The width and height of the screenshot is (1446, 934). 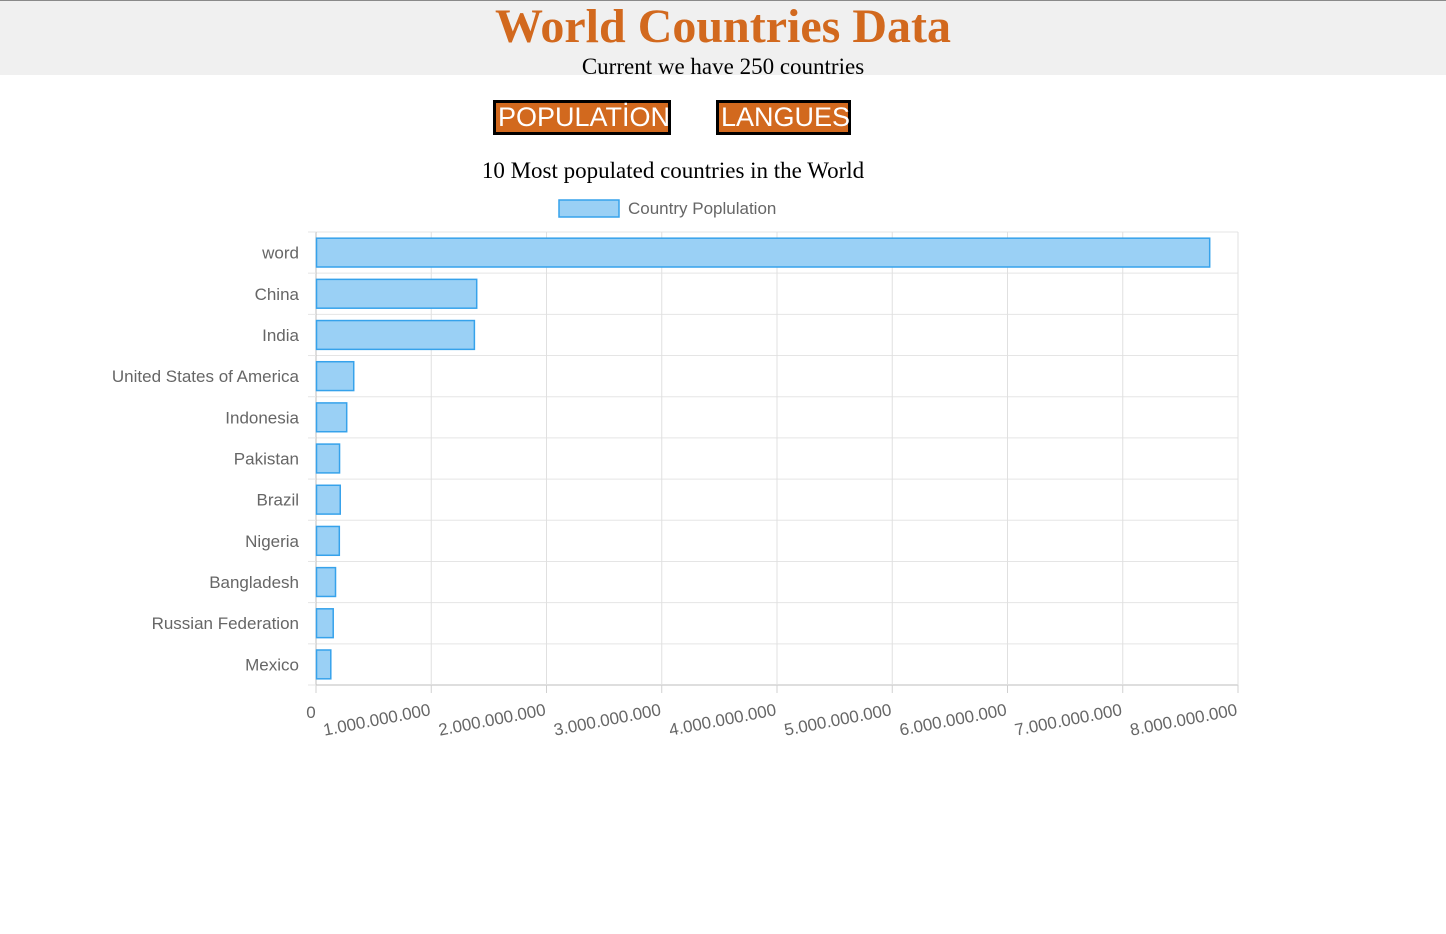 I want to click on page-title: World Countries Data, so click(x=723, y=26).